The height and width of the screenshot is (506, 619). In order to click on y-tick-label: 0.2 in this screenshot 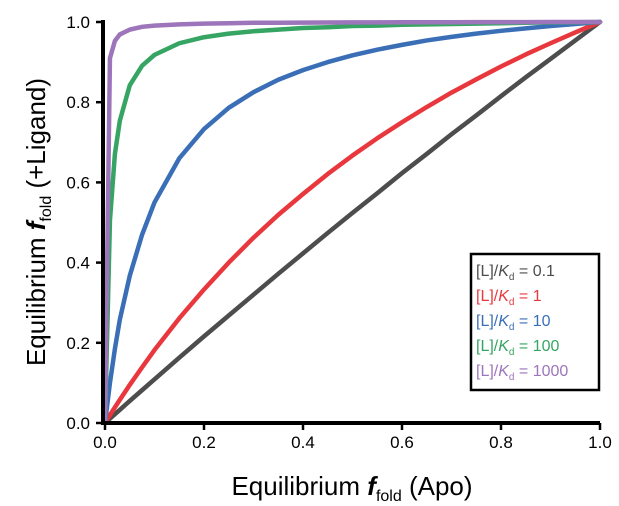, I will do `click(78, 343)`.